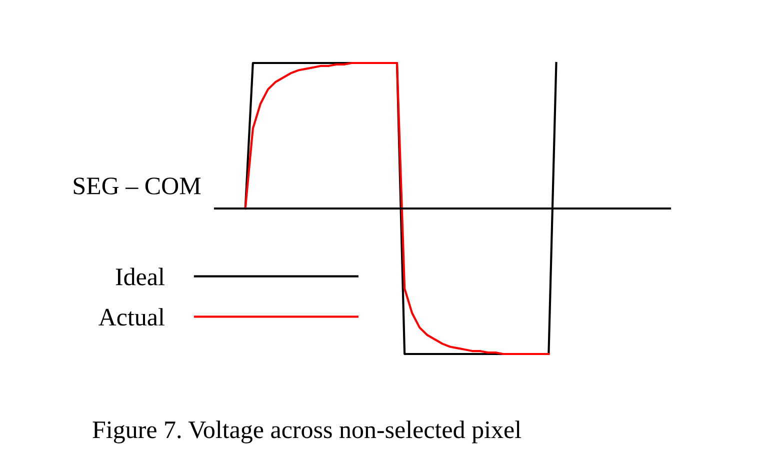 The width and height of the screenshot is (758, 450). What do you see at coordinates (131, 317) in the screenshot?
I see `text: Actual` at bounding box center [131, 317].